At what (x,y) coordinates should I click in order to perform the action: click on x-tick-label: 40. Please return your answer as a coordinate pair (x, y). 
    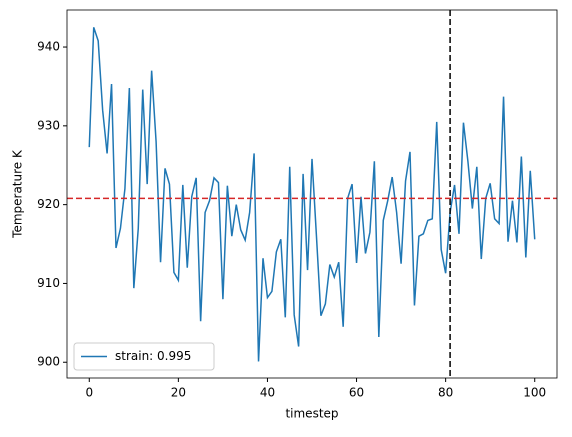
    Looking at the image, I should click on (267, 393).